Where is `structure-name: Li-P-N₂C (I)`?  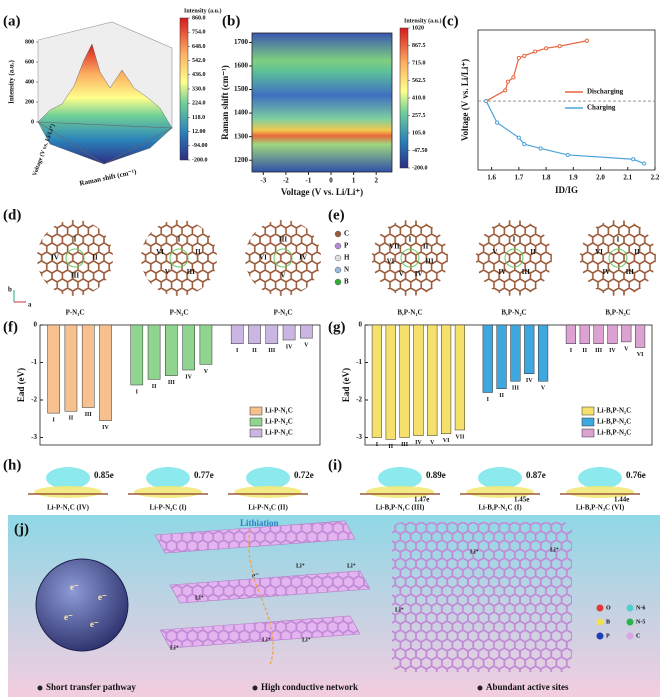 structure-name: Li-P-N₂C (I) is located at coordinates (169, 508).